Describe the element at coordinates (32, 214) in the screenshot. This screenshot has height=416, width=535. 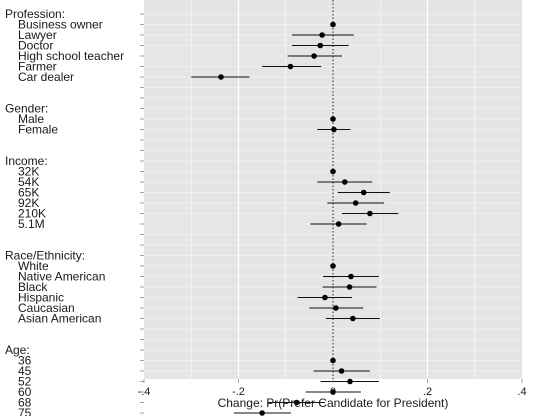
I see `category-label: 210K` at that location.